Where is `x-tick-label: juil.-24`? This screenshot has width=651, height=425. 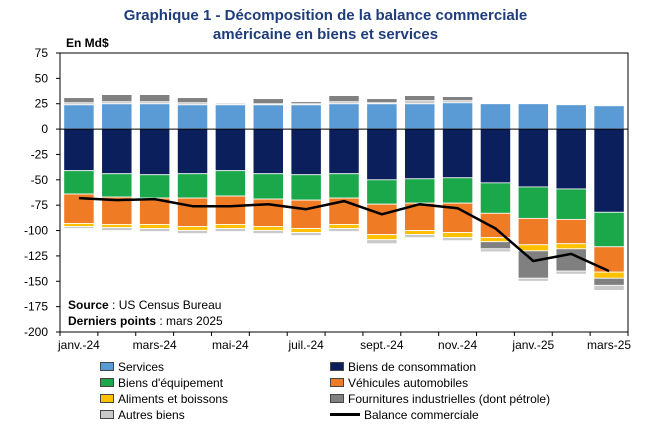 x-tick-label: juil.-24 is located at coordinates (305, 345).